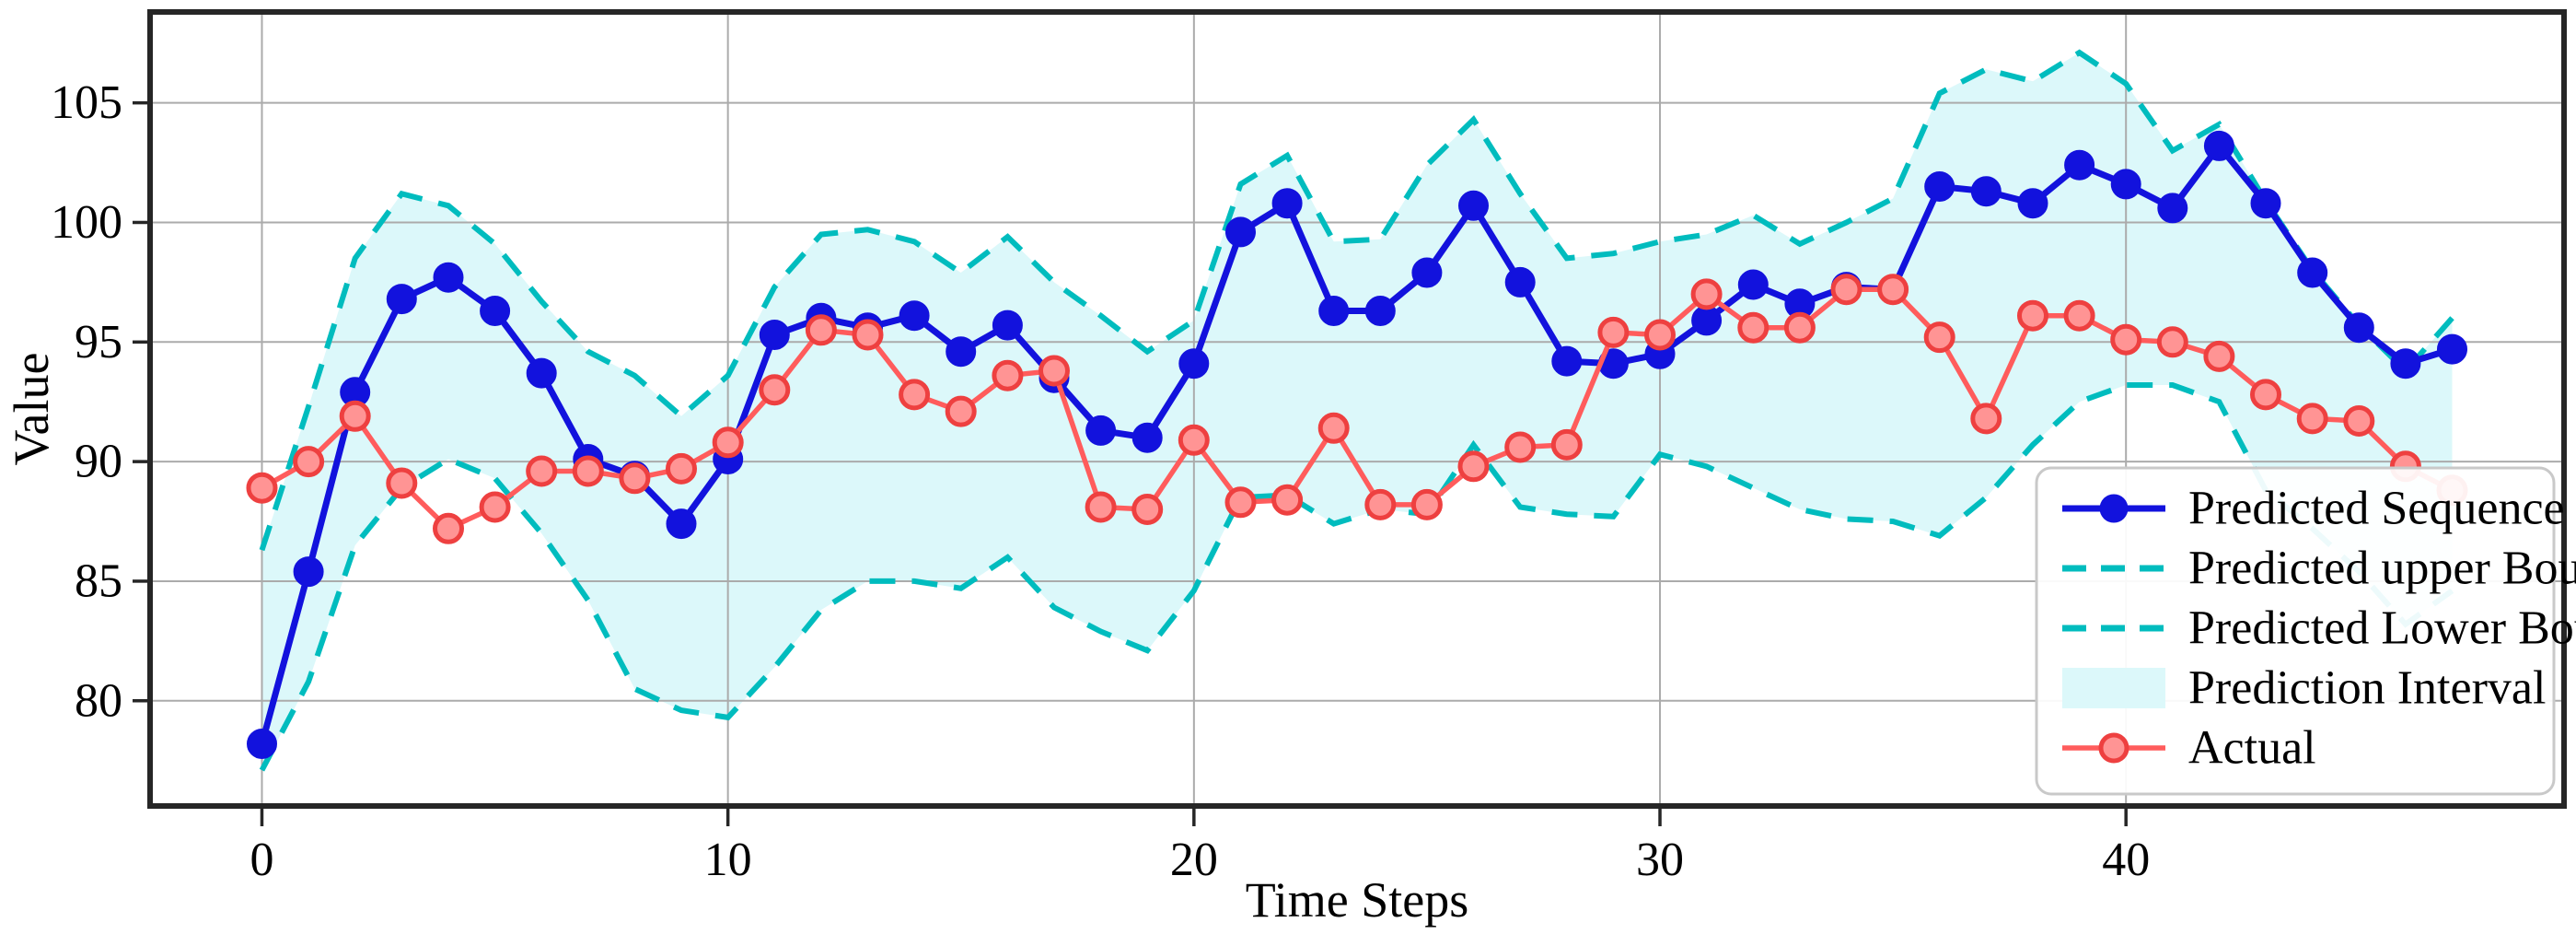 Image resolution: width=2576 pixels, height=946 pixels. Describe the element at coordinates (86, 222) in the screenshot. I see `y-tick-label: 100` at that location.